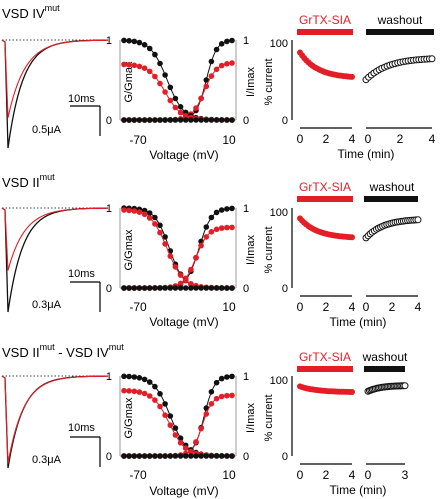 The image size is (440, 499). Describe the element at coordinates (129, 249) in the screenshot. I see `y-axis-label-left: G/Gmax` at that location.